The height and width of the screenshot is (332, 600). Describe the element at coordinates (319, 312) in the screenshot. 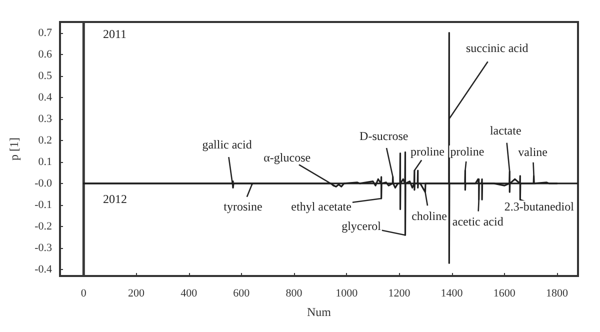

I see `x-axis-title: Num` at that location.